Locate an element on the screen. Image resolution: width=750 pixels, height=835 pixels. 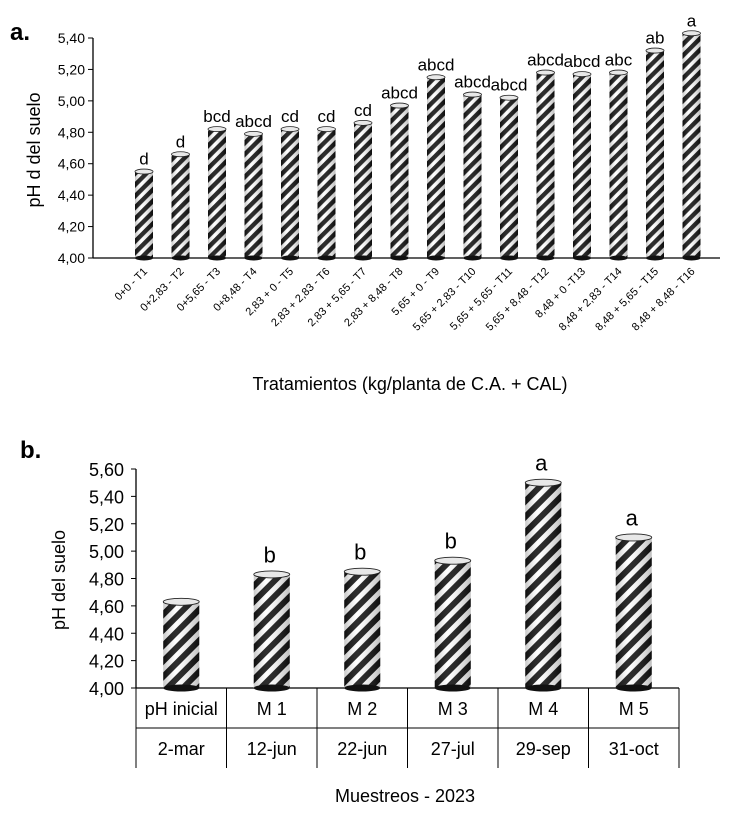
significance-letter: abc is located at coordinates (619, 60).